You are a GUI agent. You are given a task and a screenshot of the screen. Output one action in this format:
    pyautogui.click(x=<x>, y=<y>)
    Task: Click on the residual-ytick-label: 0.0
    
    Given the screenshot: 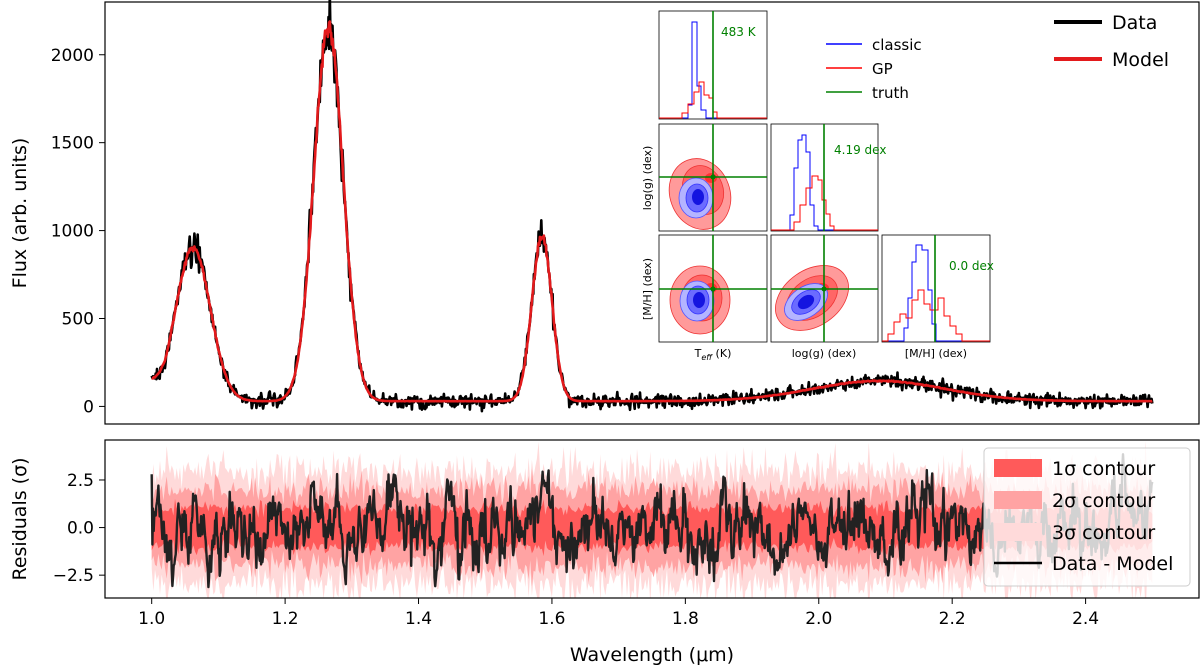 What is the action you would take?
    pyautogui.click(x=80, y=529)
    